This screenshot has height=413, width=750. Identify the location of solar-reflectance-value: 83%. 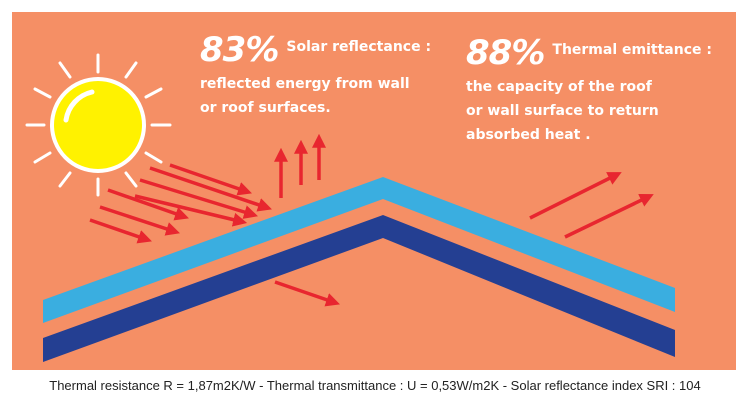
(239, 50).